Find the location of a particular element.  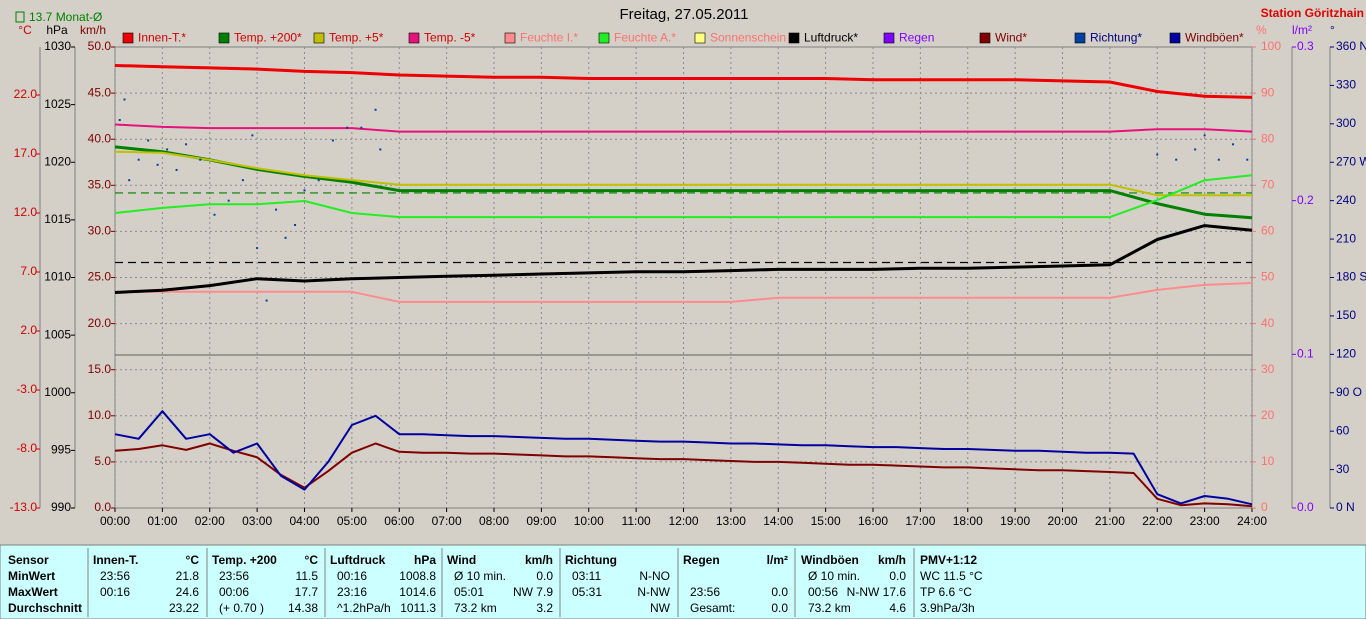

cell-left: (+ 0.70 ) is located at coordinates (241, 608).